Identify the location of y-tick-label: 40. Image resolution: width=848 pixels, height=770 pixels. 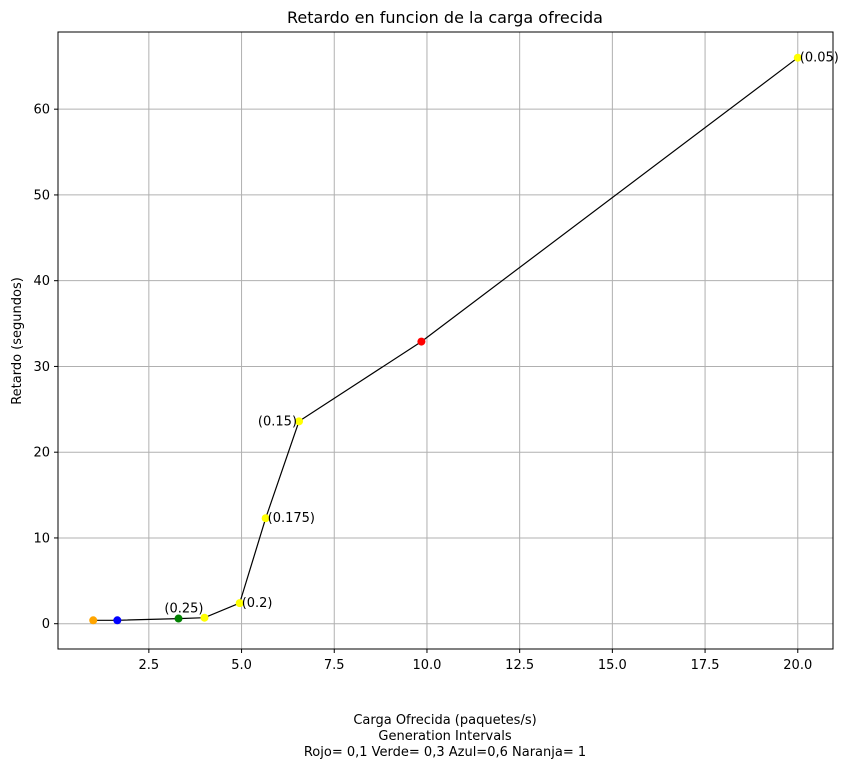
(41, 281).